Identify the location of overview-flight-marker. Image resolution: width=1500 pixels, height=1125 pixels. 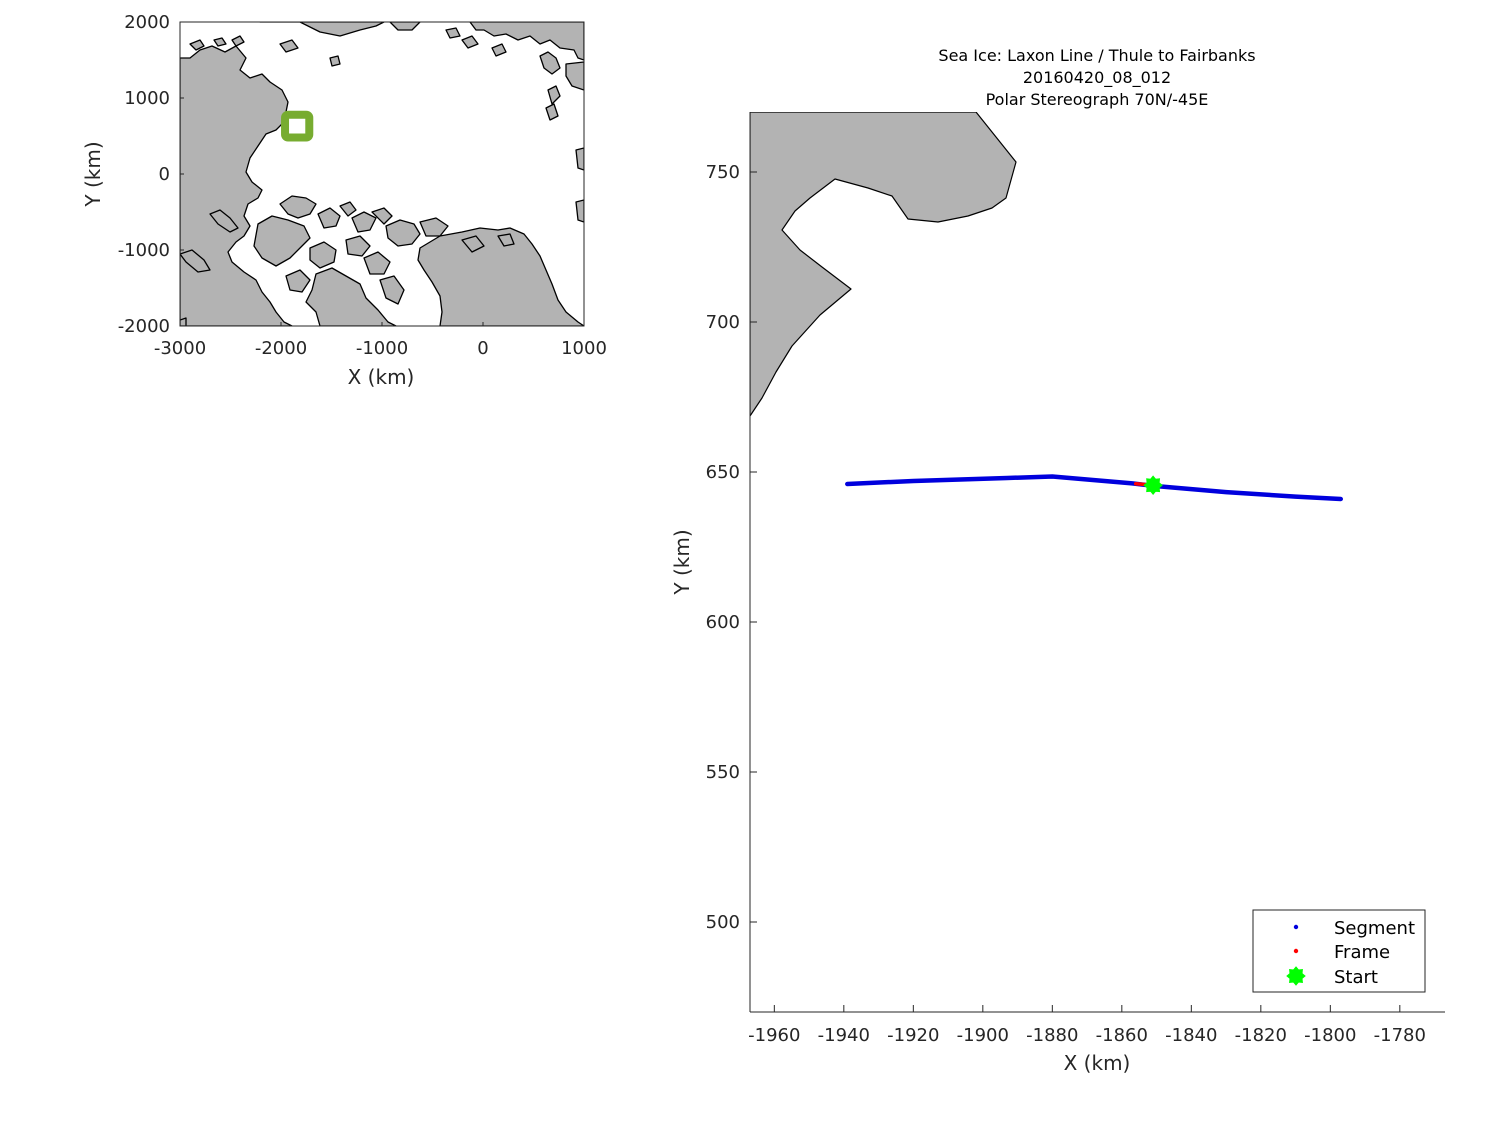
(297, 126).